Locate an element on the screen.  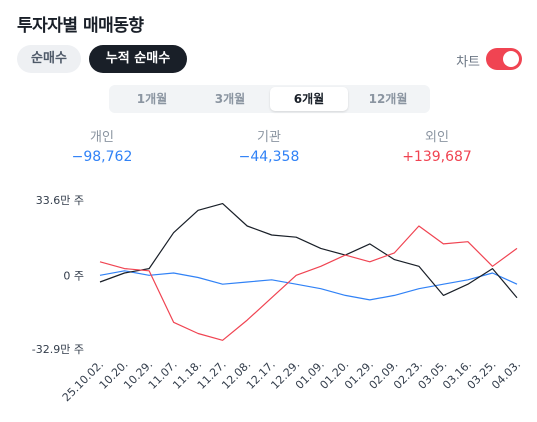
stat-institution: 기관 −44,358 is located at coordinates (269, 145).